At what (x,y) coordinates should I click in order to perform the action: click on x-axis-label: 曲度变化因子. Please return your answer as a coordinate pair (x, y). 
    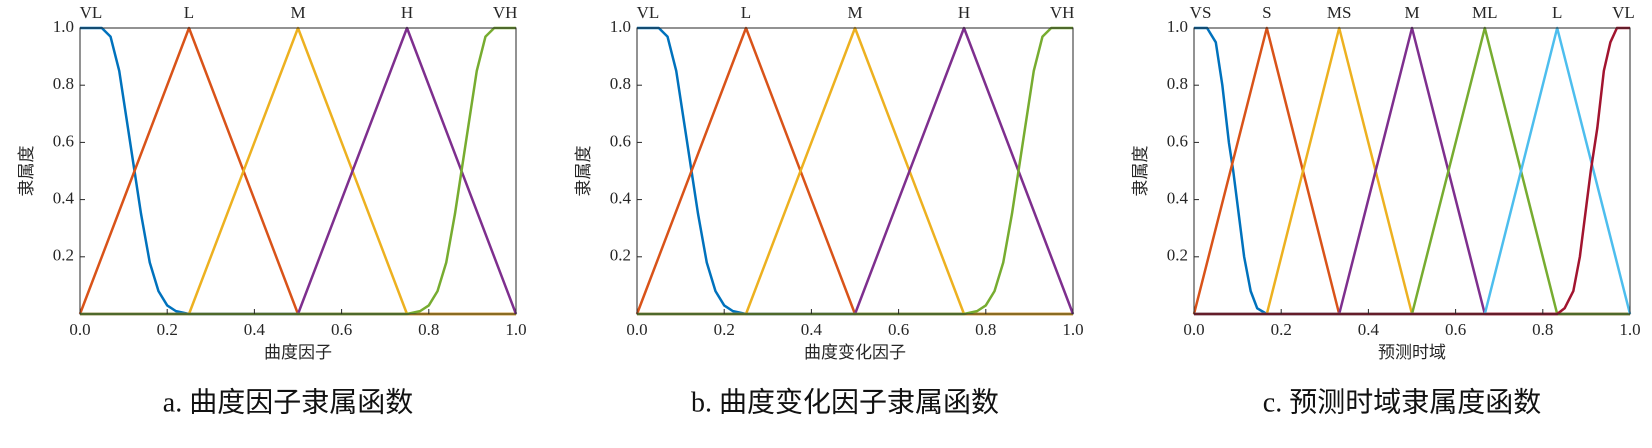
    Looking at the image, I should click on (855, 352).